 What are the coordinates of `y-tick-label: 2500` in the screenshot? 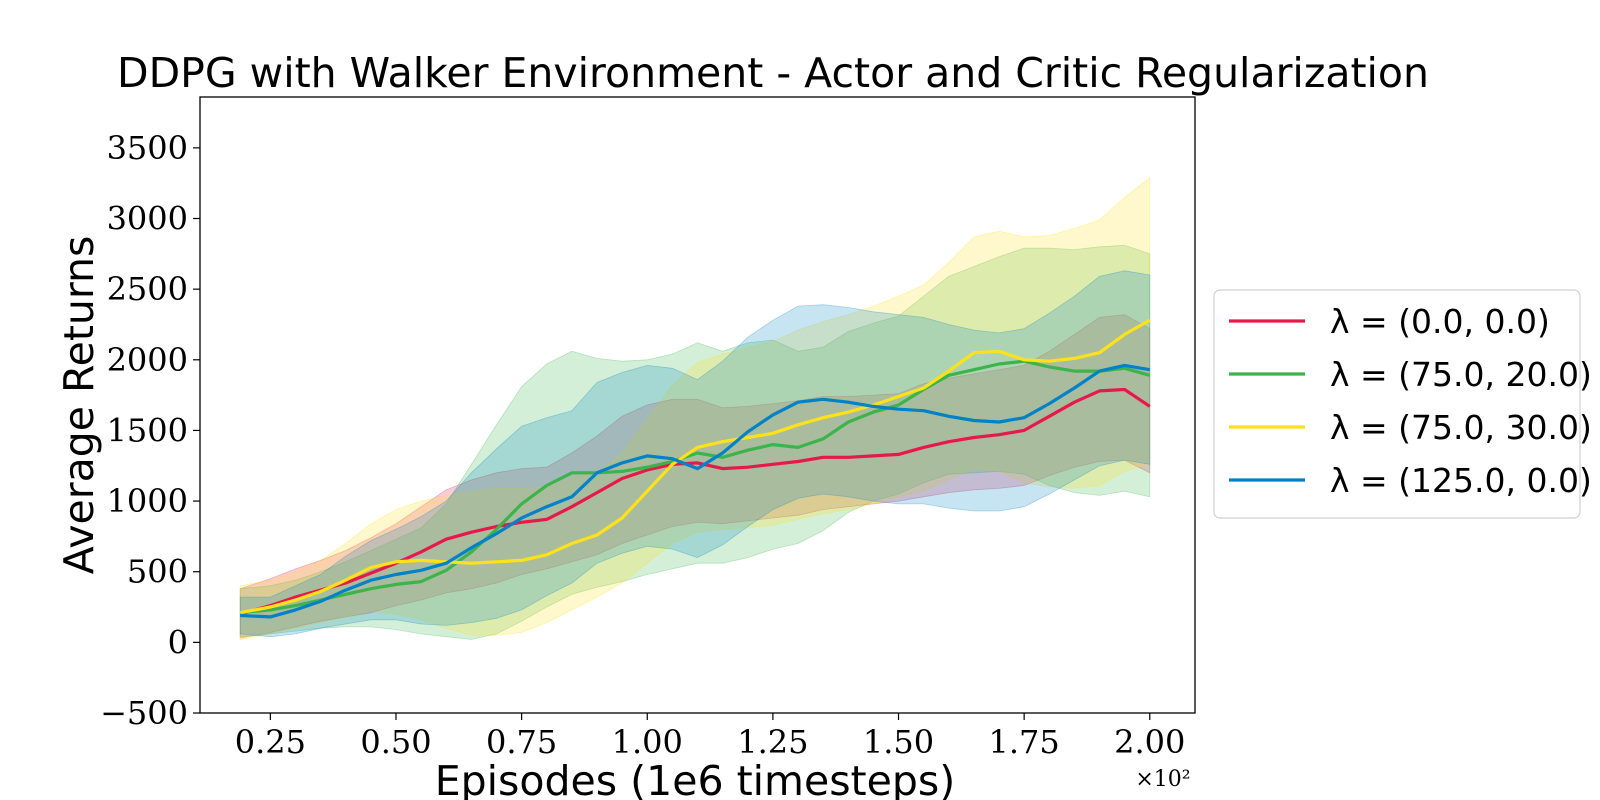 It's located at (147, 289).